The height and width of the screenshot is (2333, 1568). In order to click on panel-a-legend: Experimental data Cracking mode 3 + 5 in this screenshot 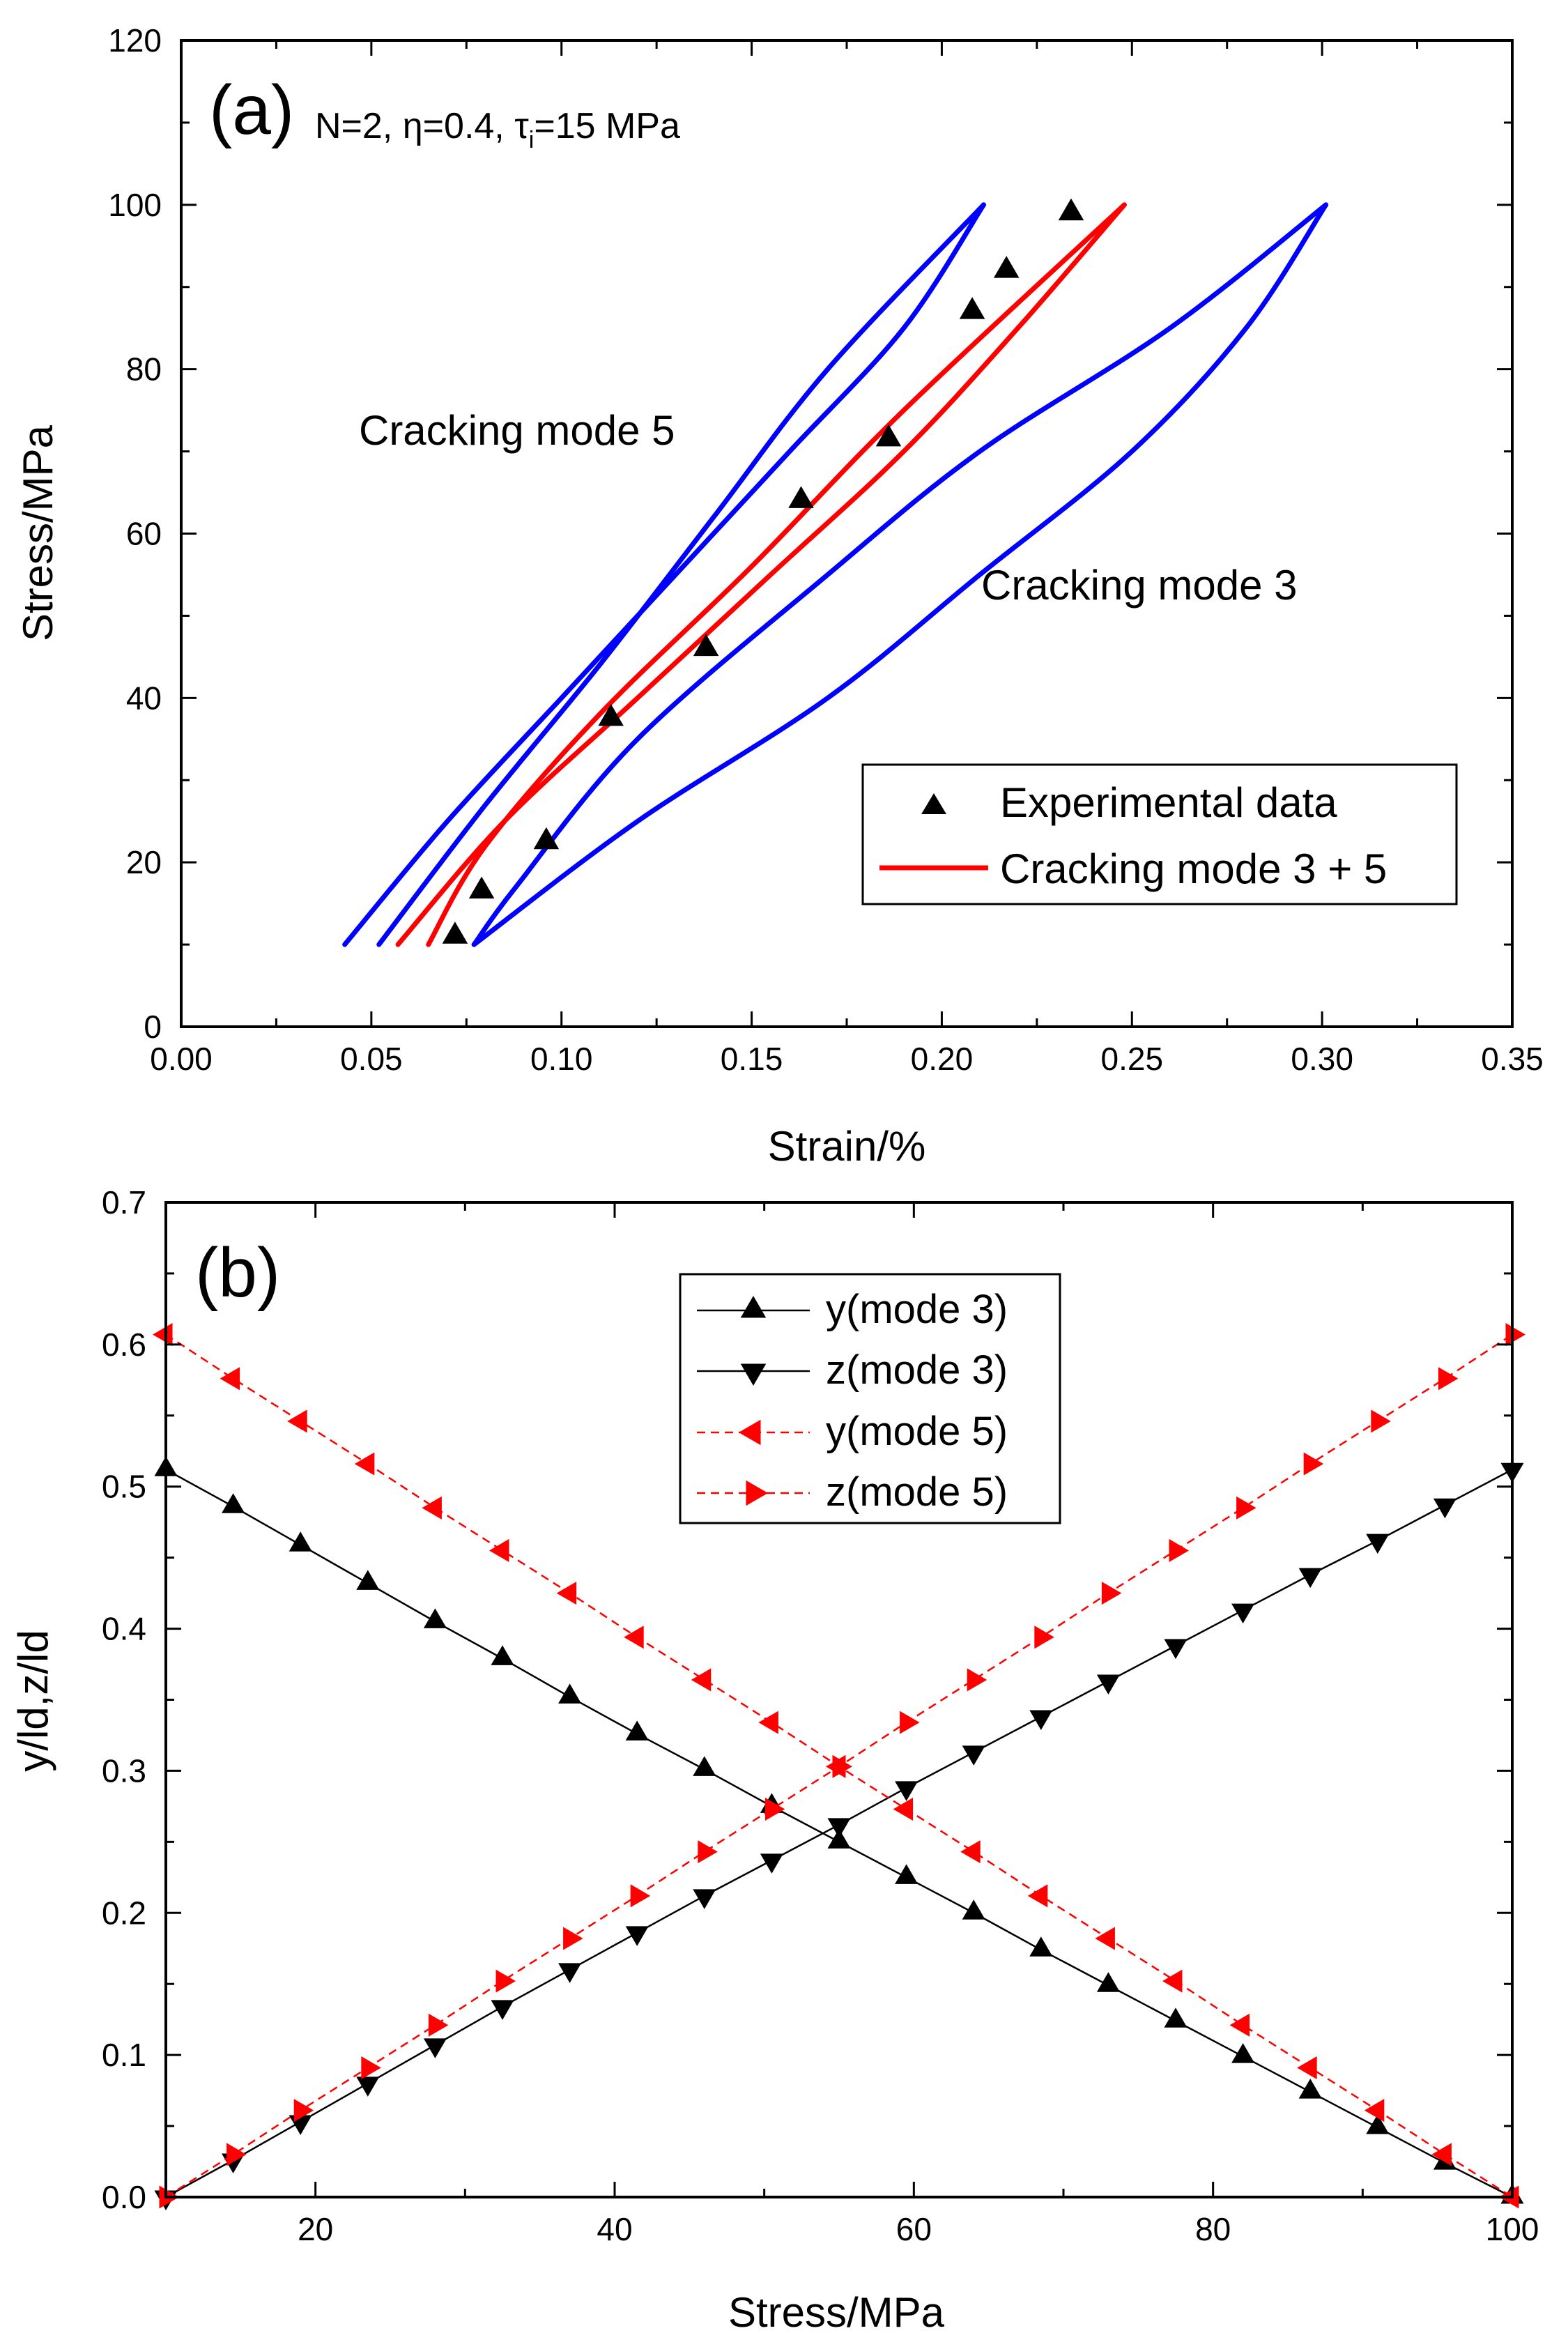, I will do `click(1159, 834)`.